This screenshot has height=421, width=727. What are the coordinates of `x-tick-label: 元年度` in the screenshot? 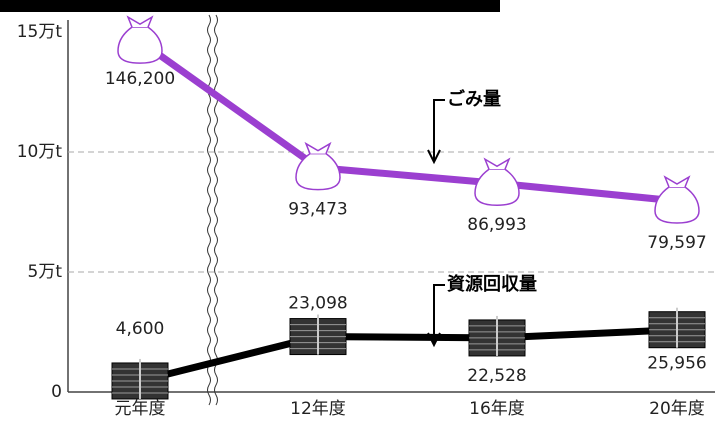 It's located at (140, 409).